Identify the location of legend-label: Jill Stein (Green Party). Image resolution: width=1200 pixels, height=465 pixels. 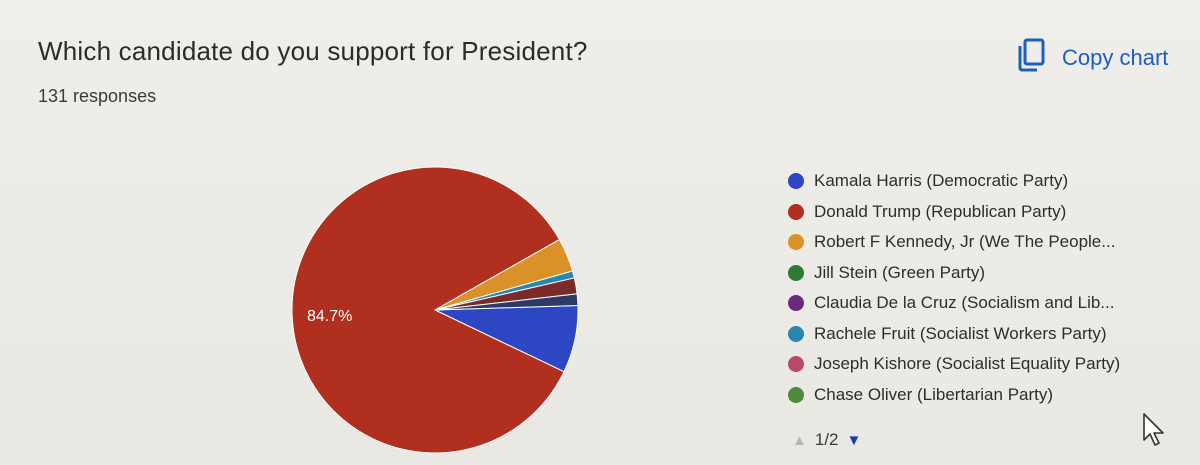
(899, 272).